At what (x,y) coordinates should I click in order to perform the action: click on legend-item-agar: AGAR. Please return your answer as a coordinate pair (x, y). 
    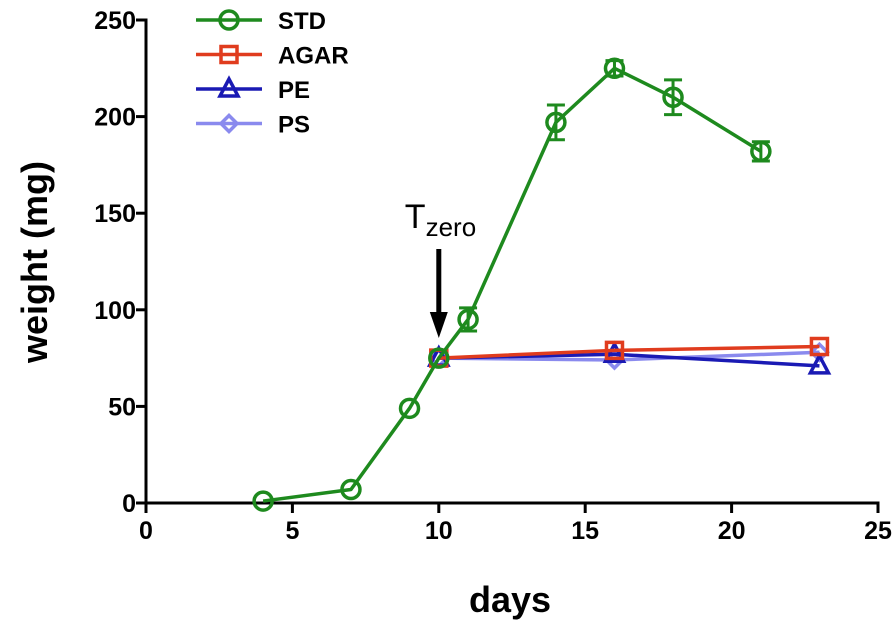
    Looking at the image, I should click on (272, 56).